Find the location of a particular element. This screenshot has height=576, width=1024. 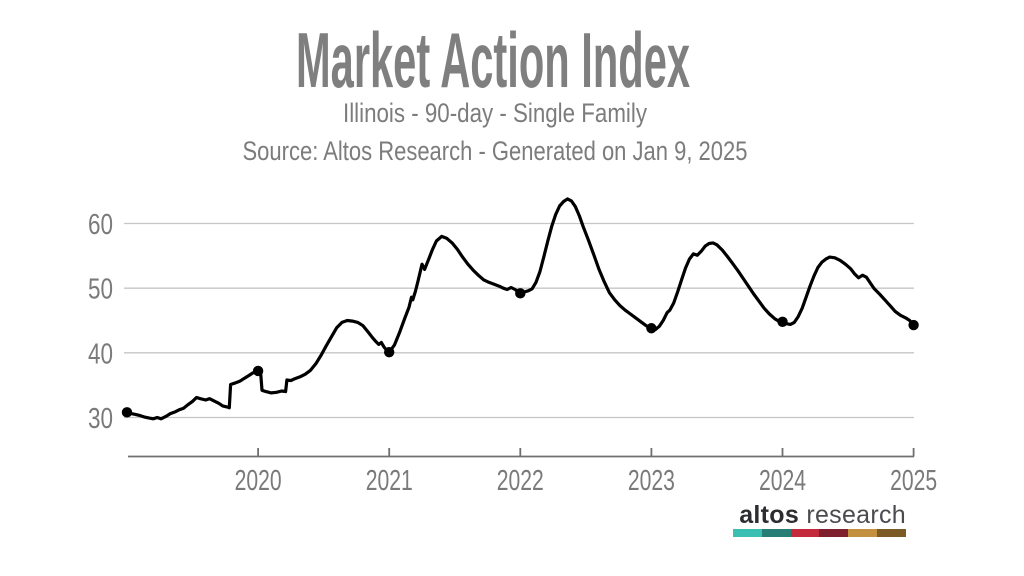

y-axis-tick-label: 40 is located at coordinates (100, 354).